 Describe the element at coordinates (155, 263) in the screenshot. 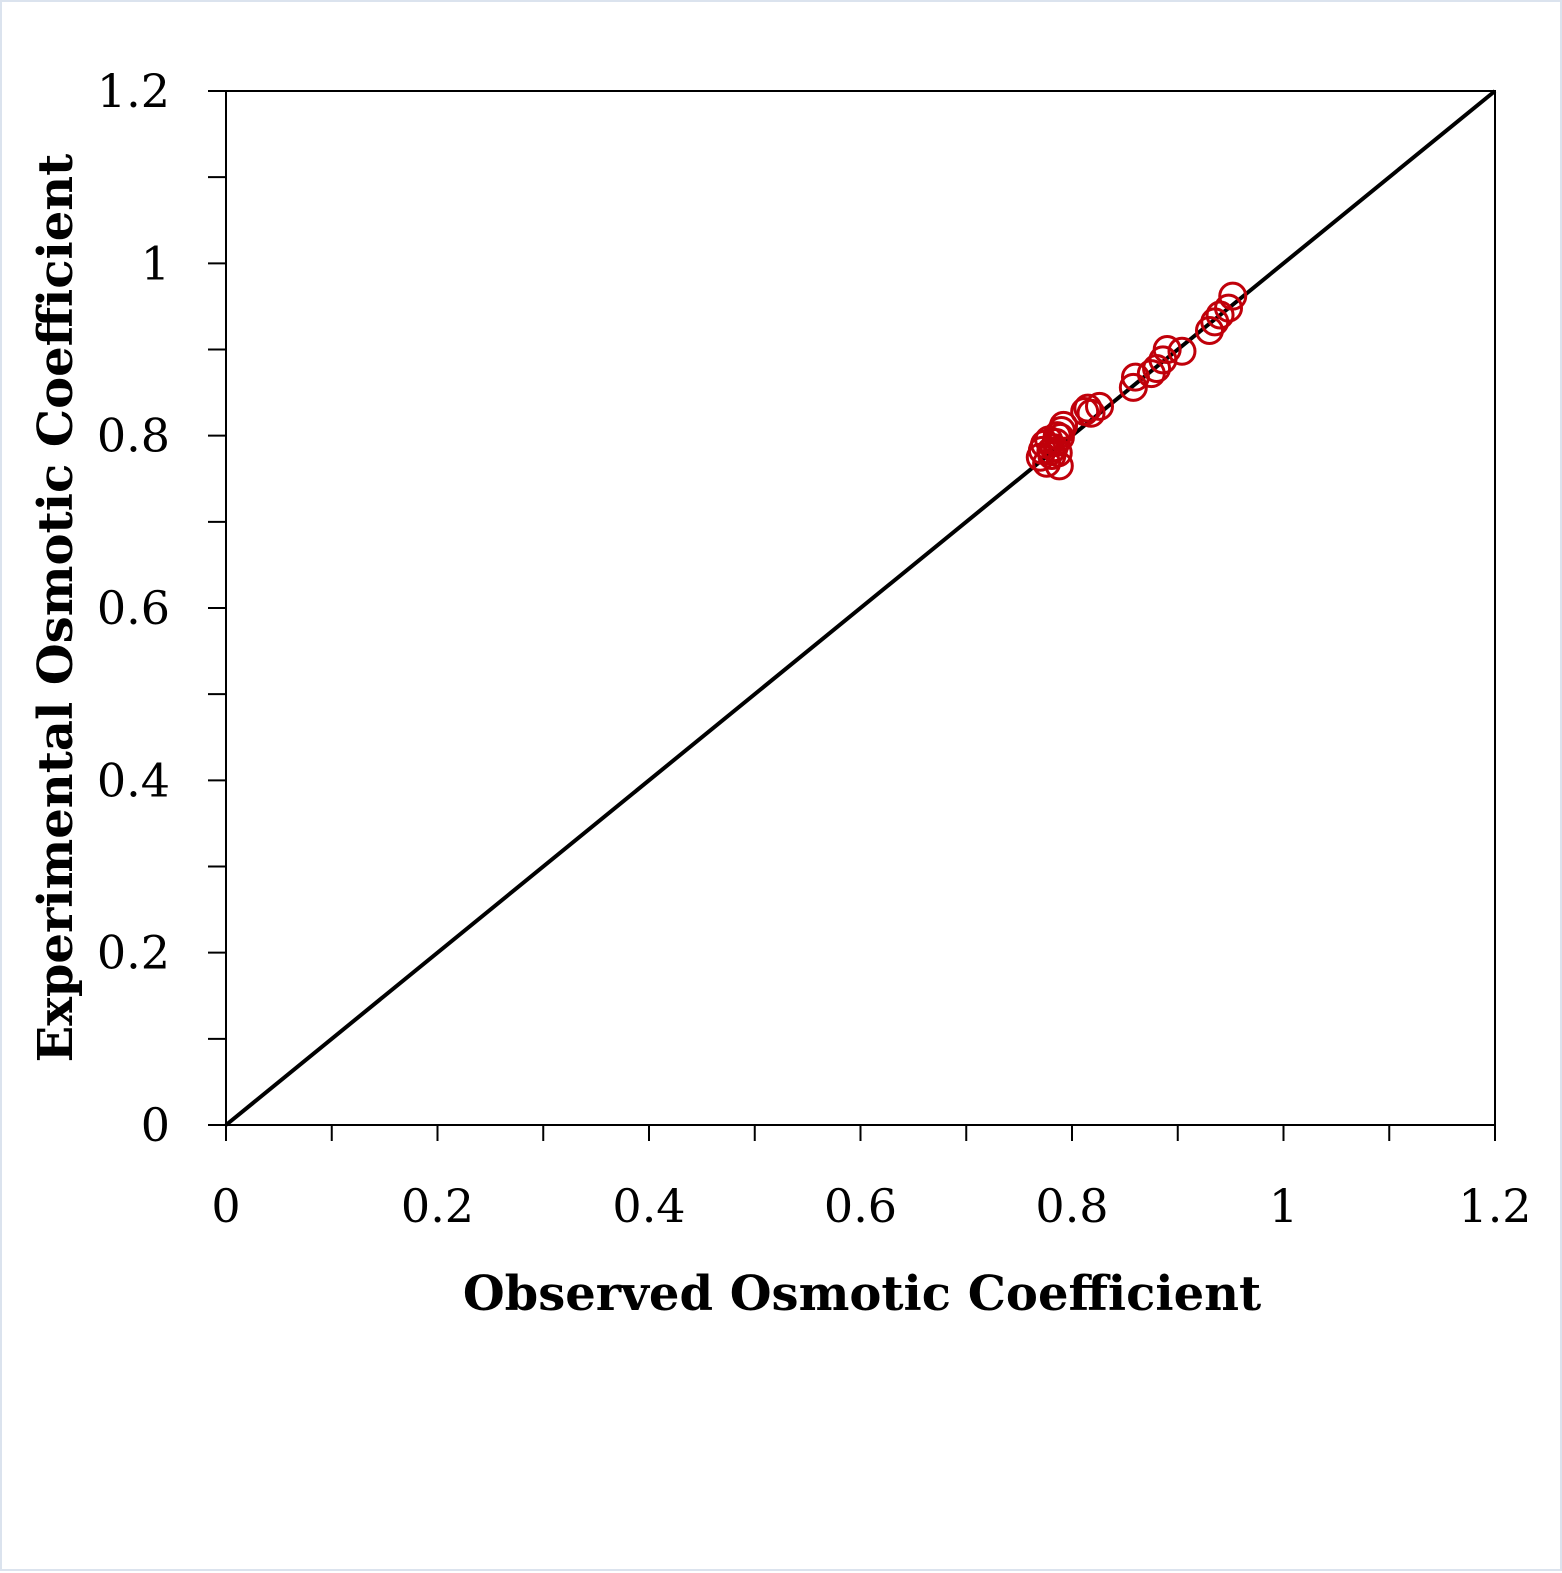

I see `y-tick-label: 1` at that location.